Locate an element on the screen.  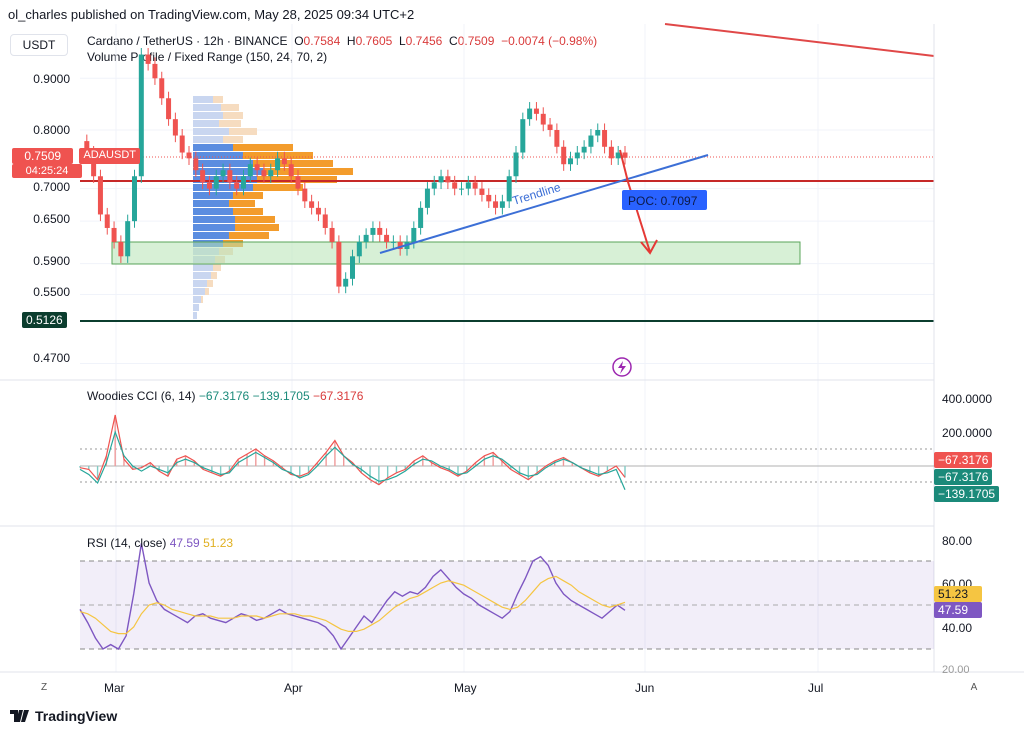
lightning-icon is located at coordinates (622, 367).